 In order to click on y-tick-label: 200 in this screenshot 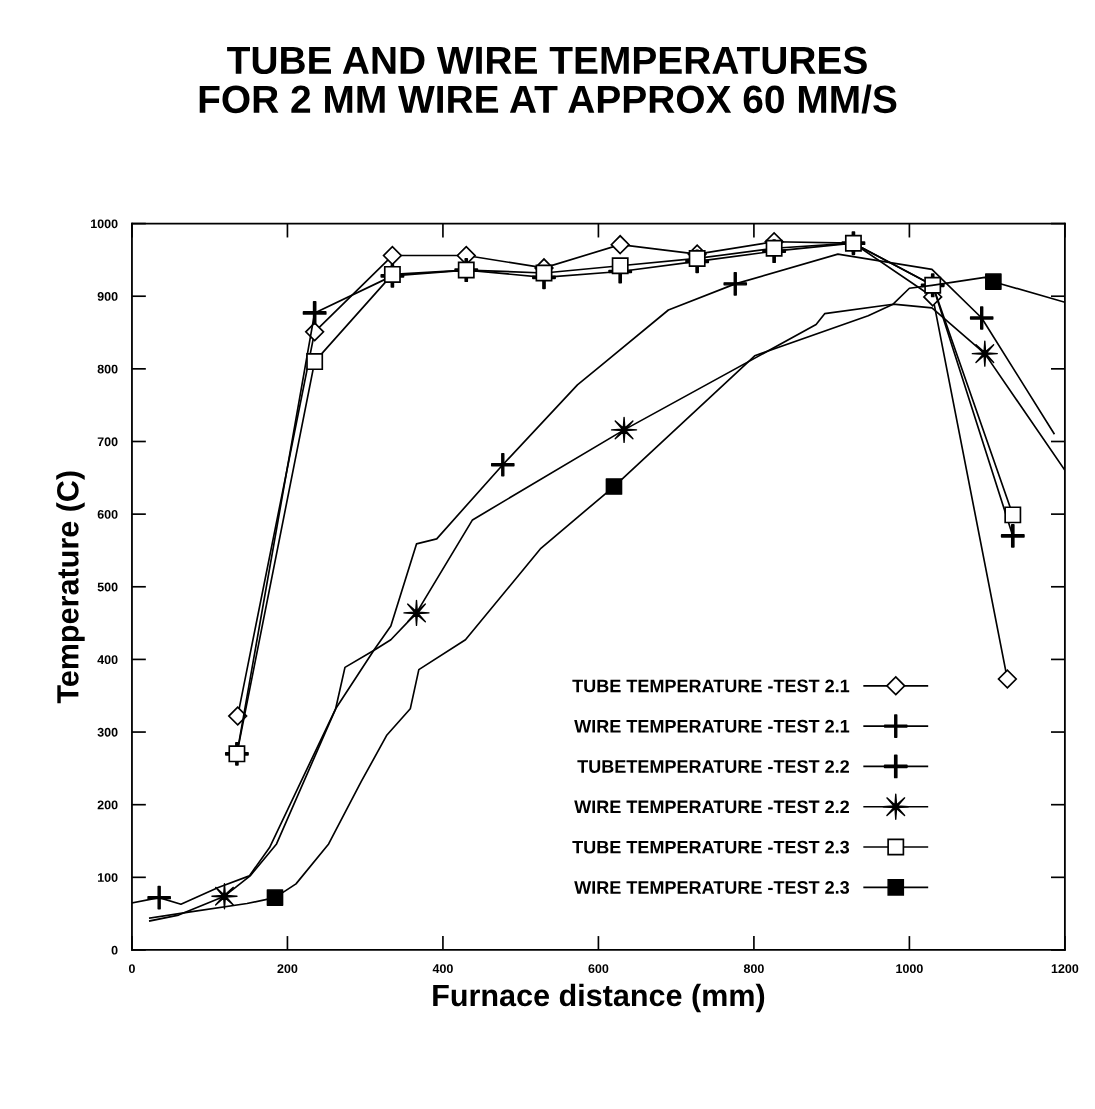, I will do `click(107, 805)`.